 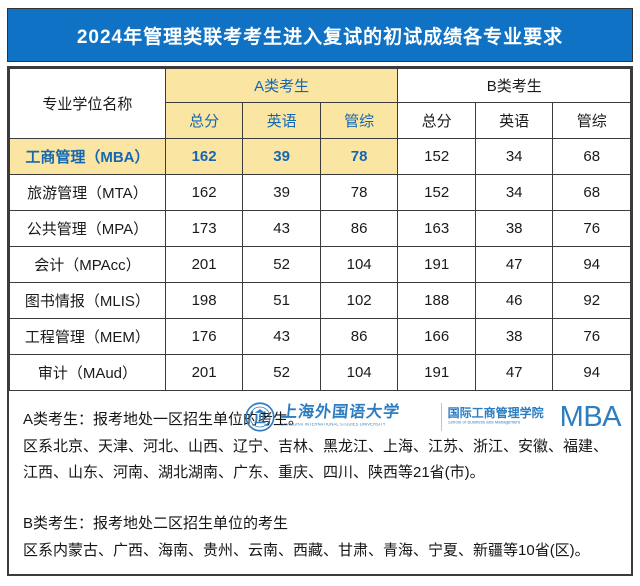 I want to click on table-row-mpa: 公共管理（MPA） 173 43 86 163 38 76, so click(x=320, y=228).